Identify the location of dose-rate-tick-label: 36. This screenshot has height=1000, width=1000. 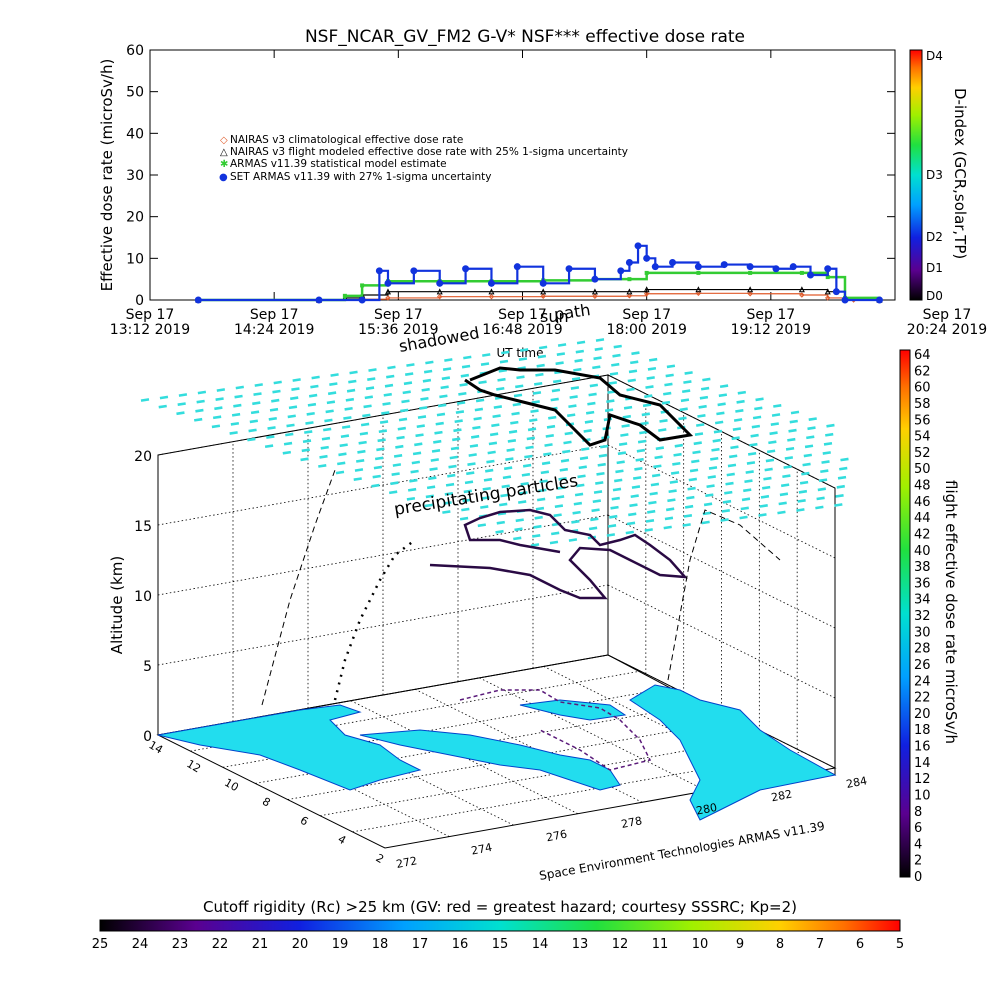
(922, 583).